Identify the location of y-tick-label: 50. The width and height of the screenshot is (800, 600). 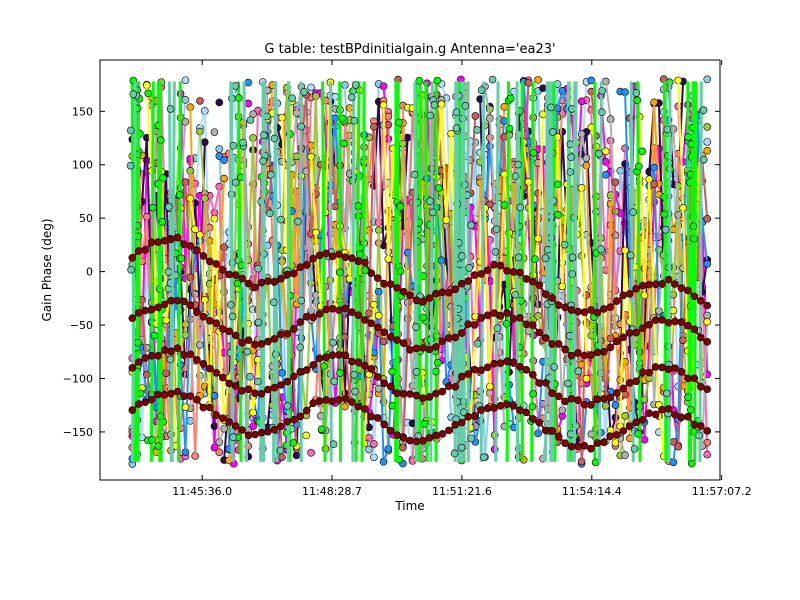
(86, 218).